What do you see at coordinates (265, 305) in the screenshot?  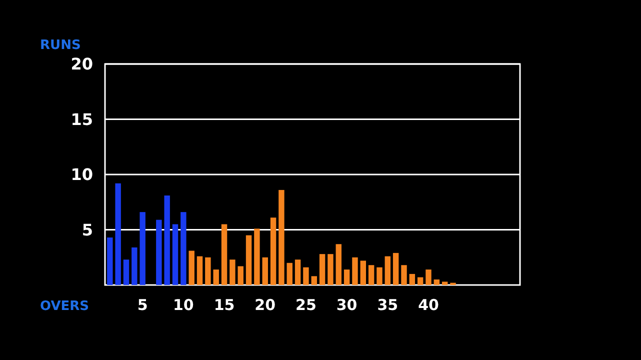 I see `x-tick-label: 20` at bounding box center [265, 305].